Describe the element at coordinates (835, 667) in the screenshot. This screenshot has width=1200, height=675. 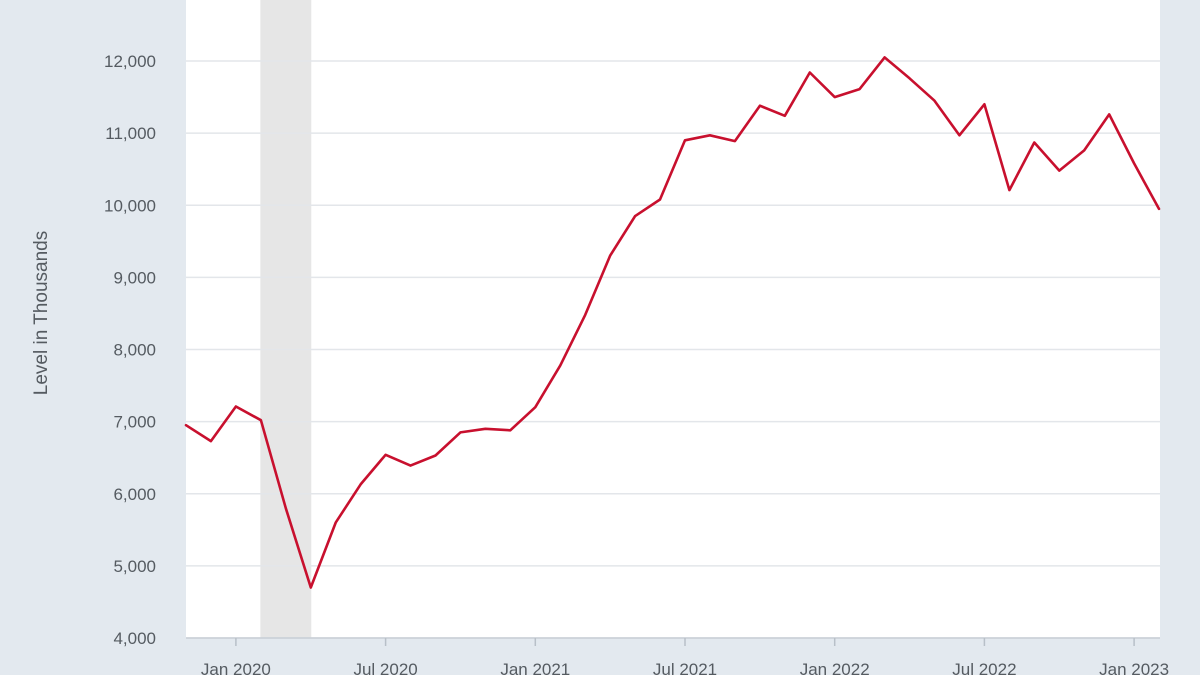
I see `x-tick-label: Jan 2022` at that location.